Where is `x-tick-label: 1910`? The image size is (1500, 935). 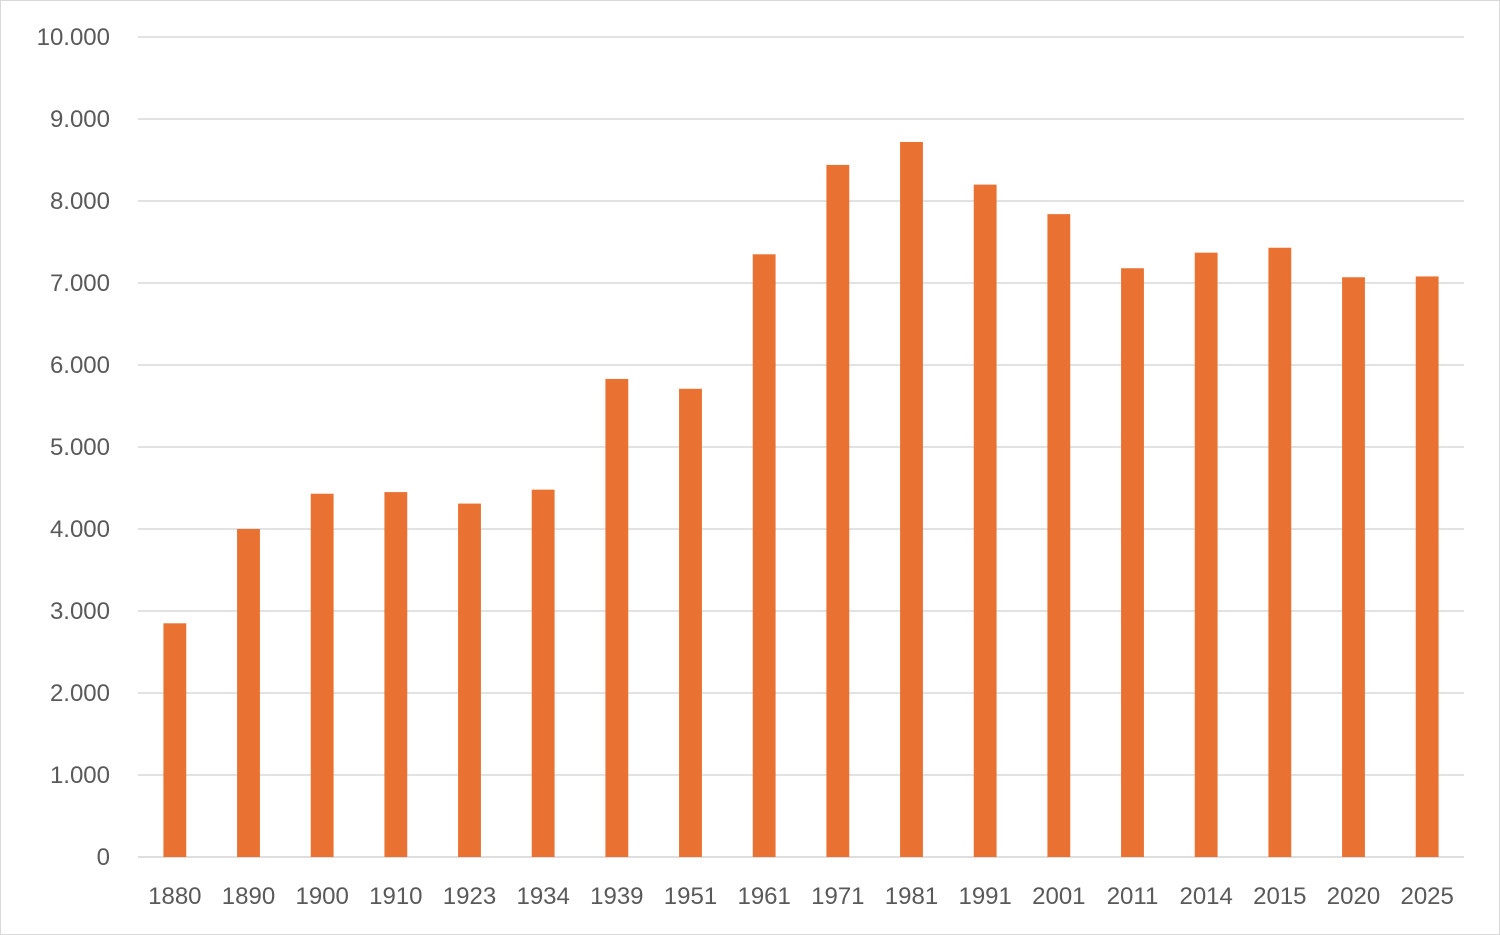 x-tick-label: 1910 is located at coordinates (395, 896).